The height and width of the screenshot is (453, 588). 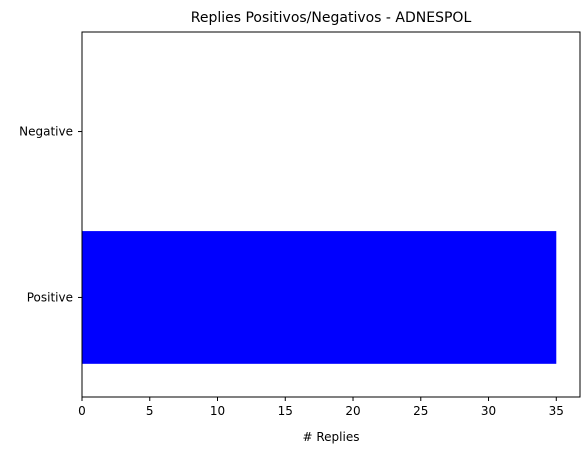 What do you see at coordinates (331, 18) in the screenshot?
I see `chart-title: Replies Positivos/Negativos - ADNESPOL` at bounding box center [331, 18].